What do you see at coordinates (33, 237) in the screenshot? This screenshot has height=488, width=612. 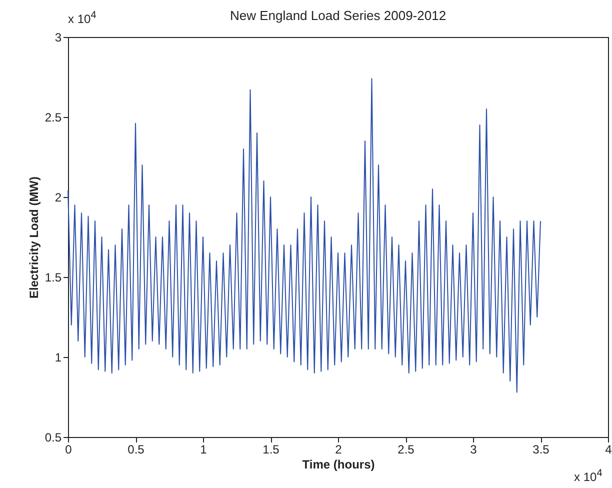 I see `y-axis-title: Electricity Load (MW)` at bounding box center [33, 237].